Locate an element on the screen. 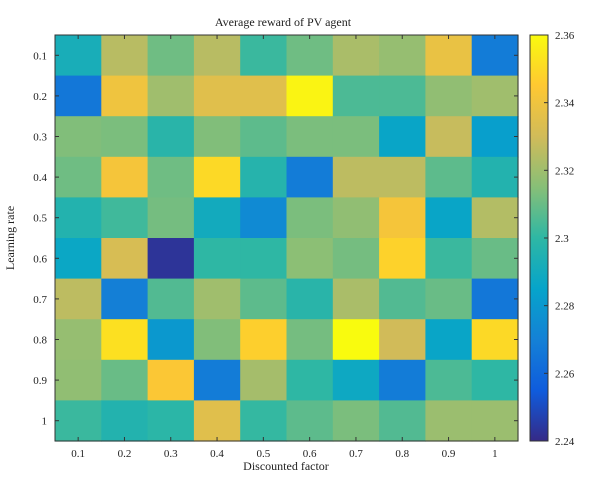  x-axis-label: Discounted factor is located at coordinates (286, 466).